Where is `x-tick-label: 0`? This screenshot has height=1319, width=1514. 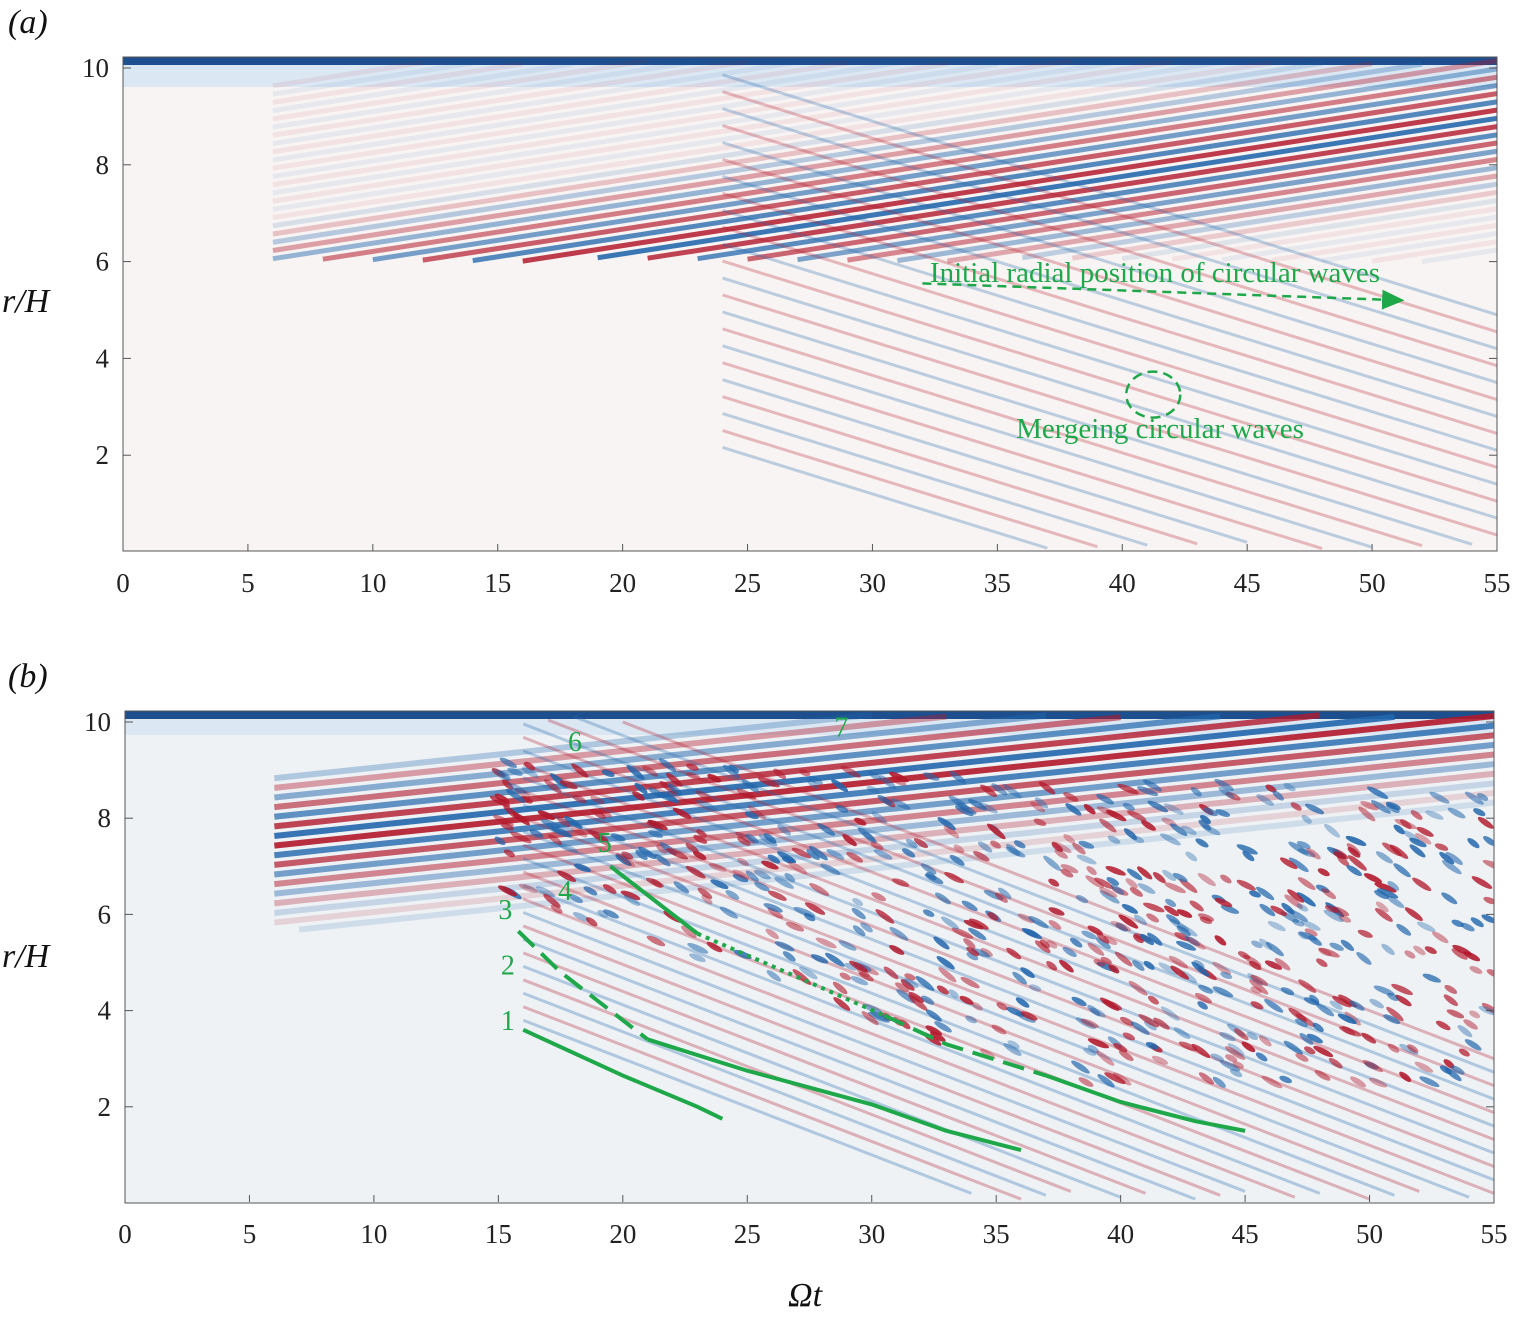 x-tick-label: 0 is located at coordinates (123, 583).